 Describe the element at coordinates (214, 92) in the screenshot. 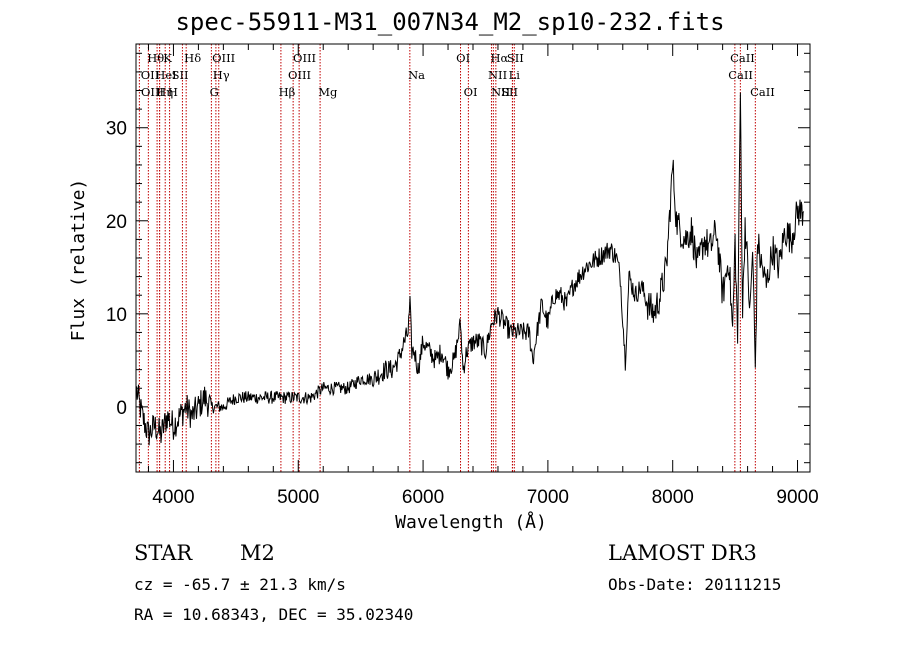

I see `line-label: G` at that location.